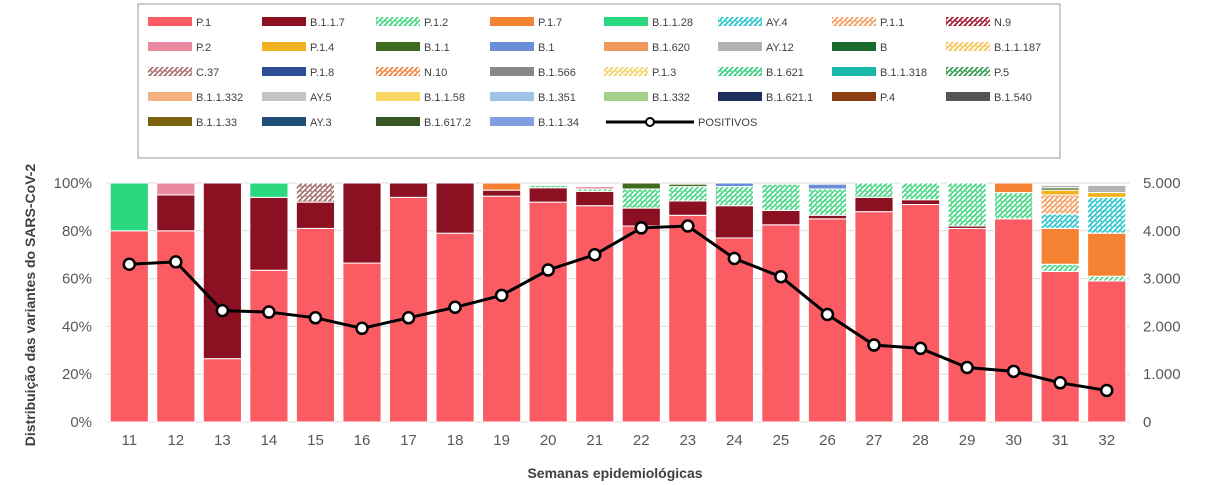 The height and width of the screenshot is (485, 1209). What do you see at coordinates (557, 73) in the screenshot?
I see `legend-label: B.1.566` at bounding box center [557, 73].